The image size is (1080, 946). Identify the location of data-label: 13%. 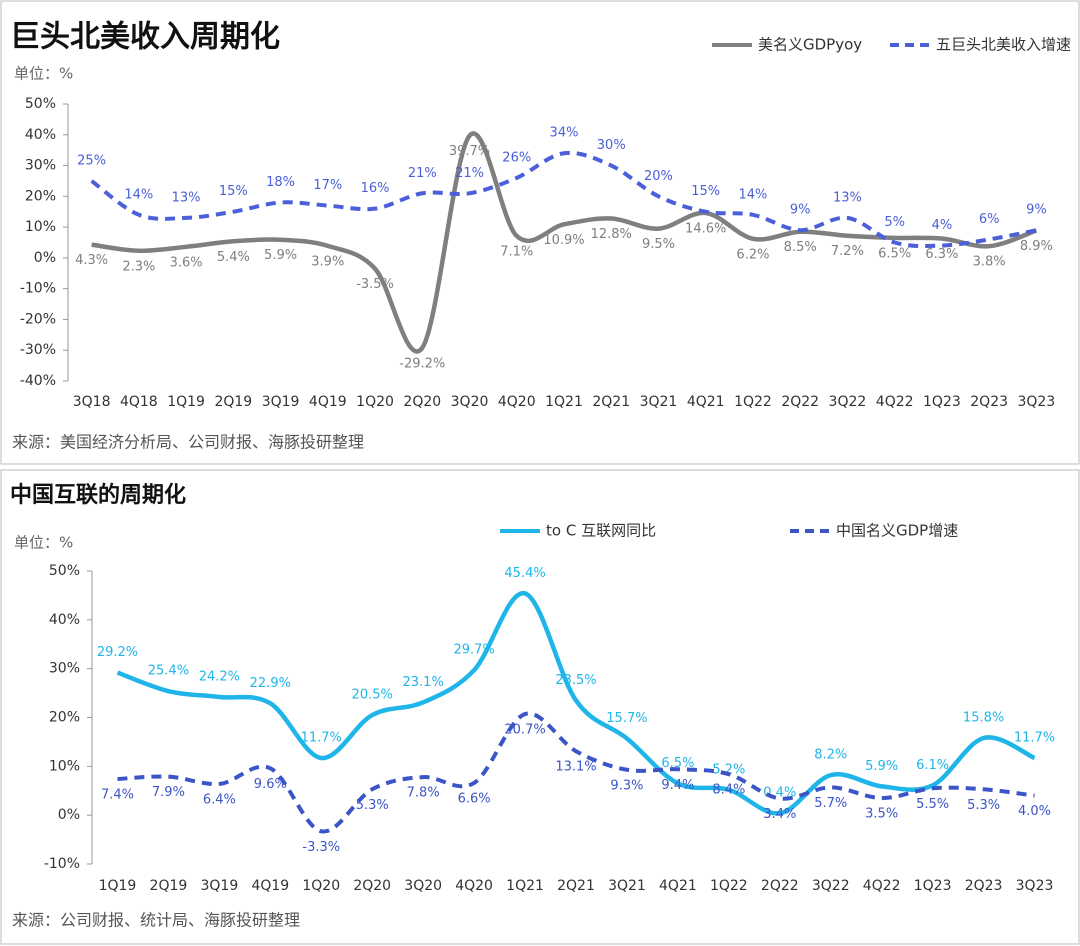
(186, 197).